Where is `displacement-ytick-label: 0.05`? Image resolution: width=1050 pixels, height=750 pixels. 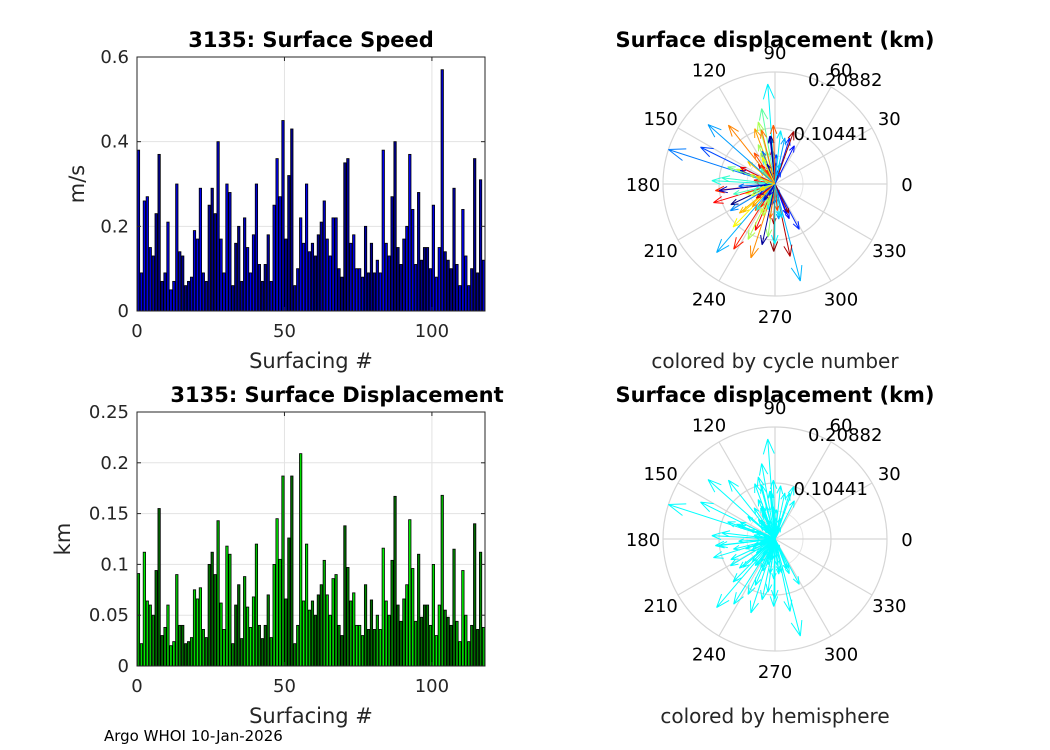 displacement-ytick-label: 0.05 is located at coordinates (109, 615).